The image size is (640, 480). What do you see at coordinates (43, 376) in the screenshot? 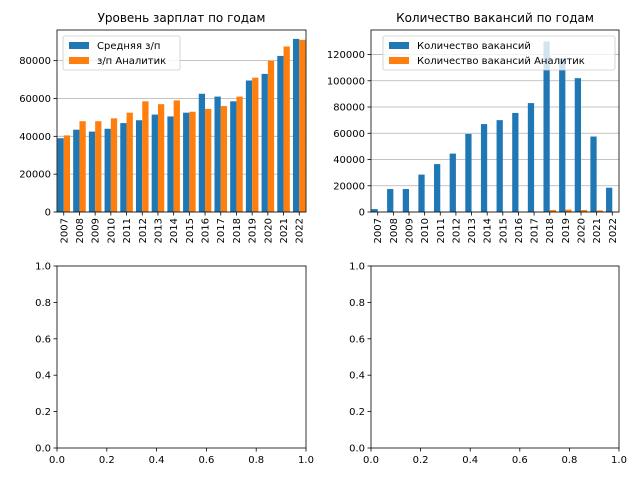
I see `y-tick-label: 0.4` at bounding box center [43, 376].